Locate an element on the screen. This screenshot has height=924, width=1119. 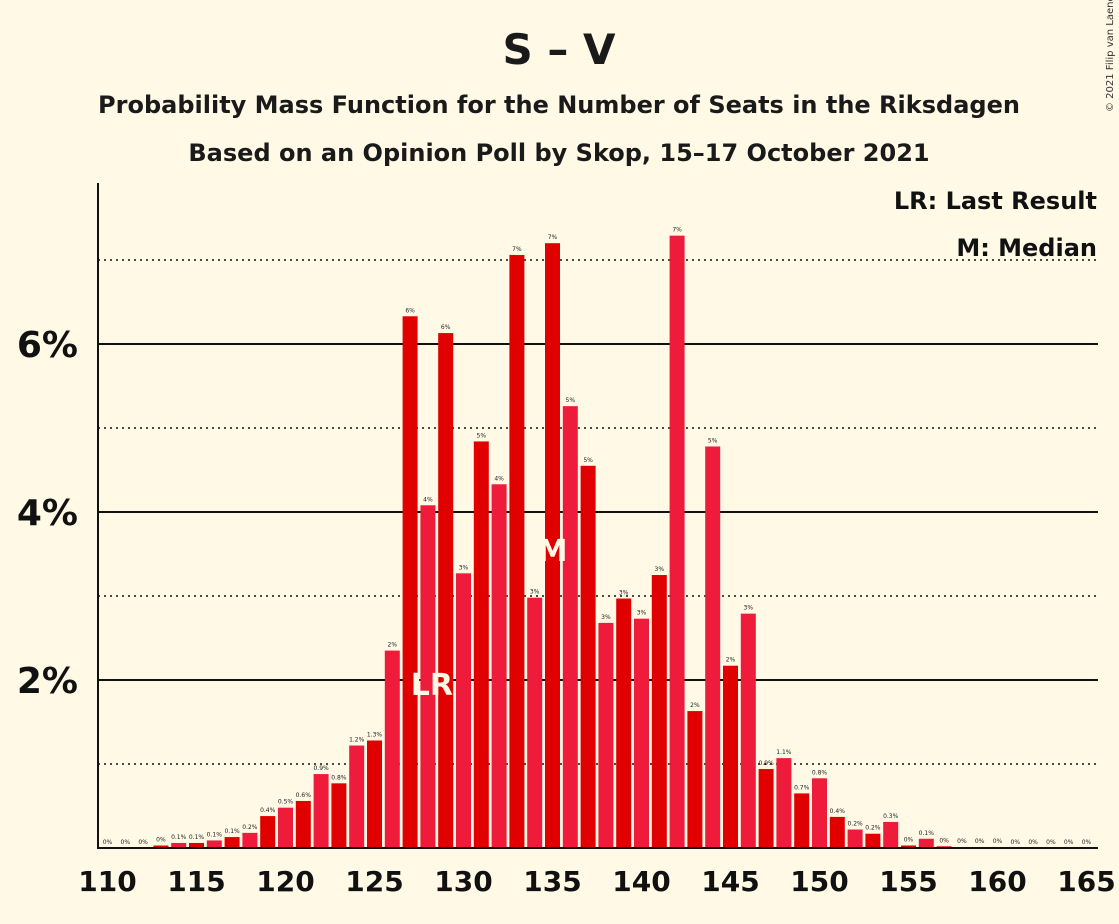
data-label-145: 2% is located at coordinates (731, 660).